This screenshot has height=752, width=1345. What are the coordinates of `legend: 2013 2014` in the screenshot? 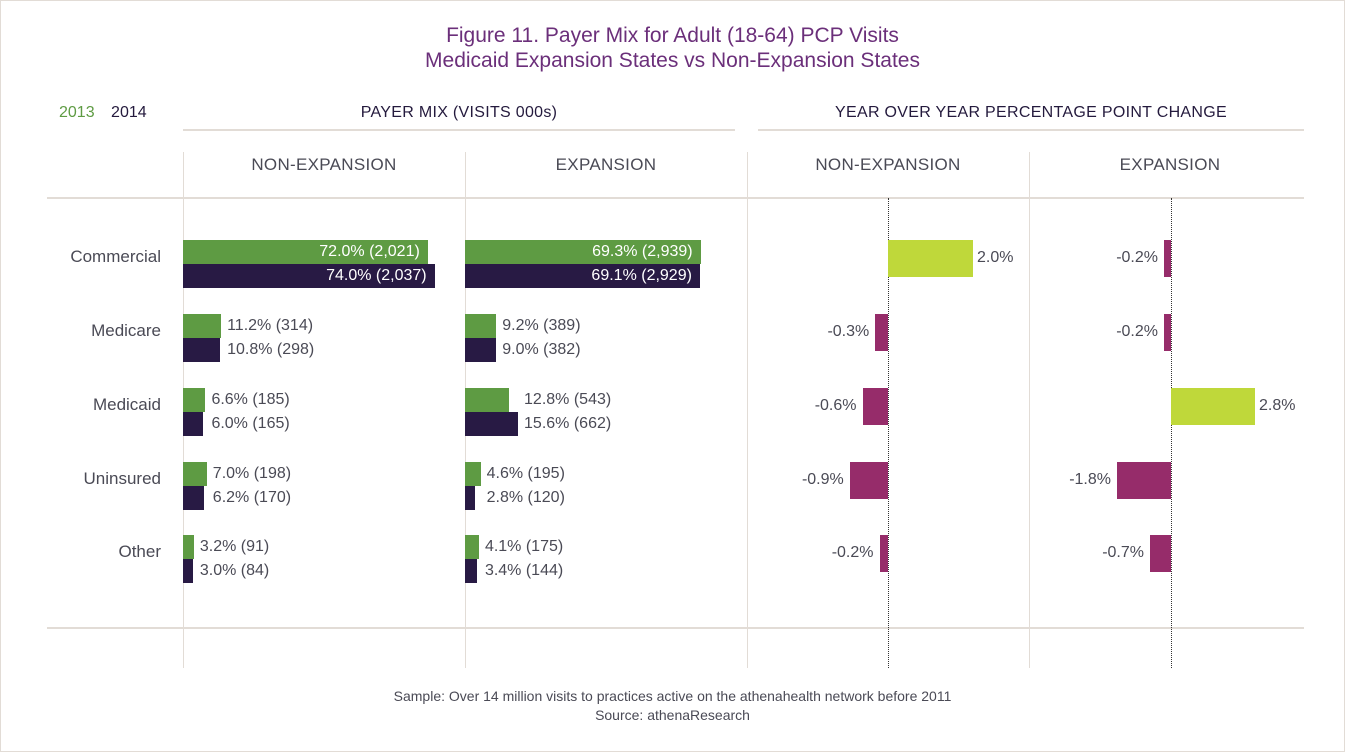 It's located at (103, 113).